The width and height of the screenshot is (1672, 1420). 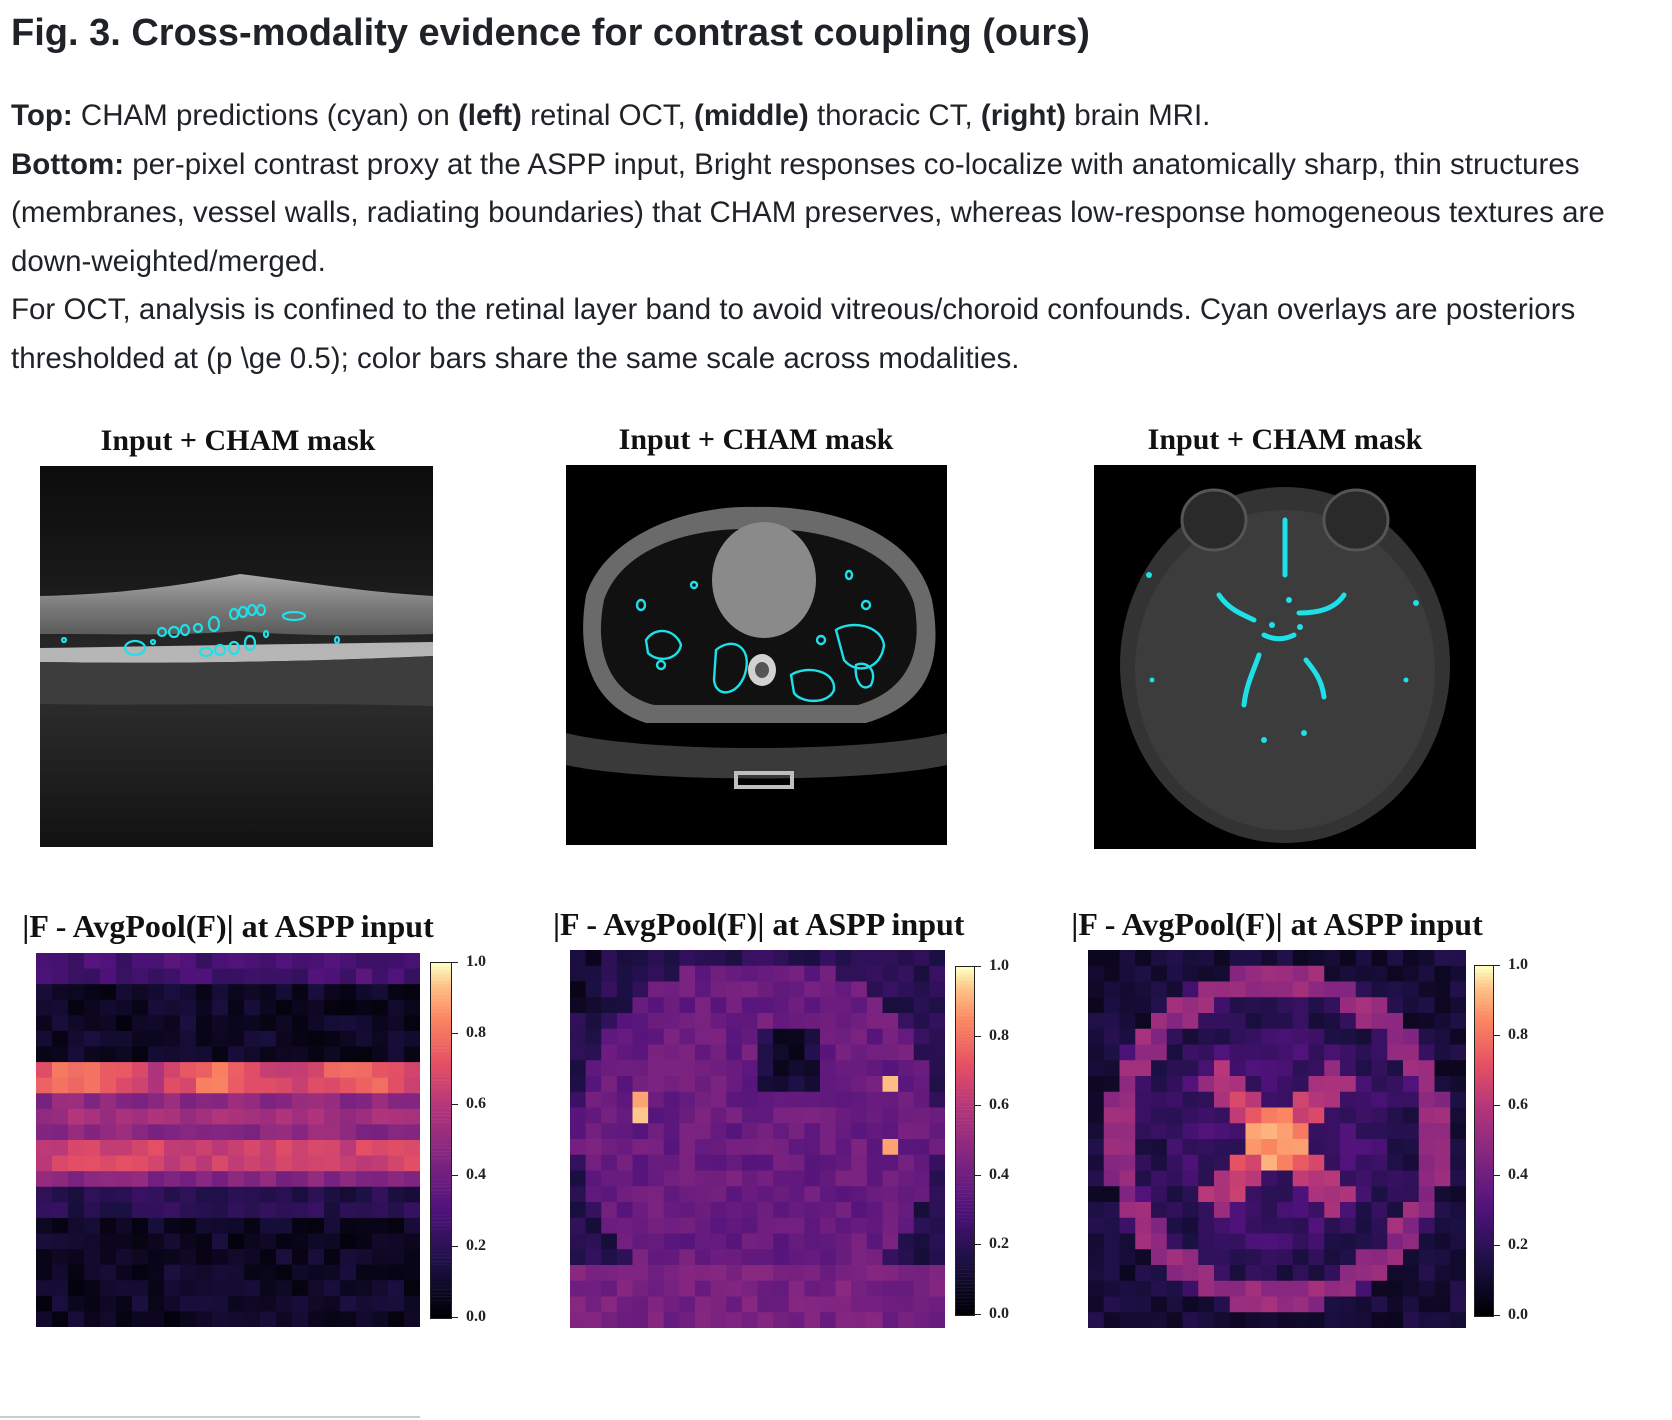 I want to click on heatmap-ct, so click(x=757, y=1139).